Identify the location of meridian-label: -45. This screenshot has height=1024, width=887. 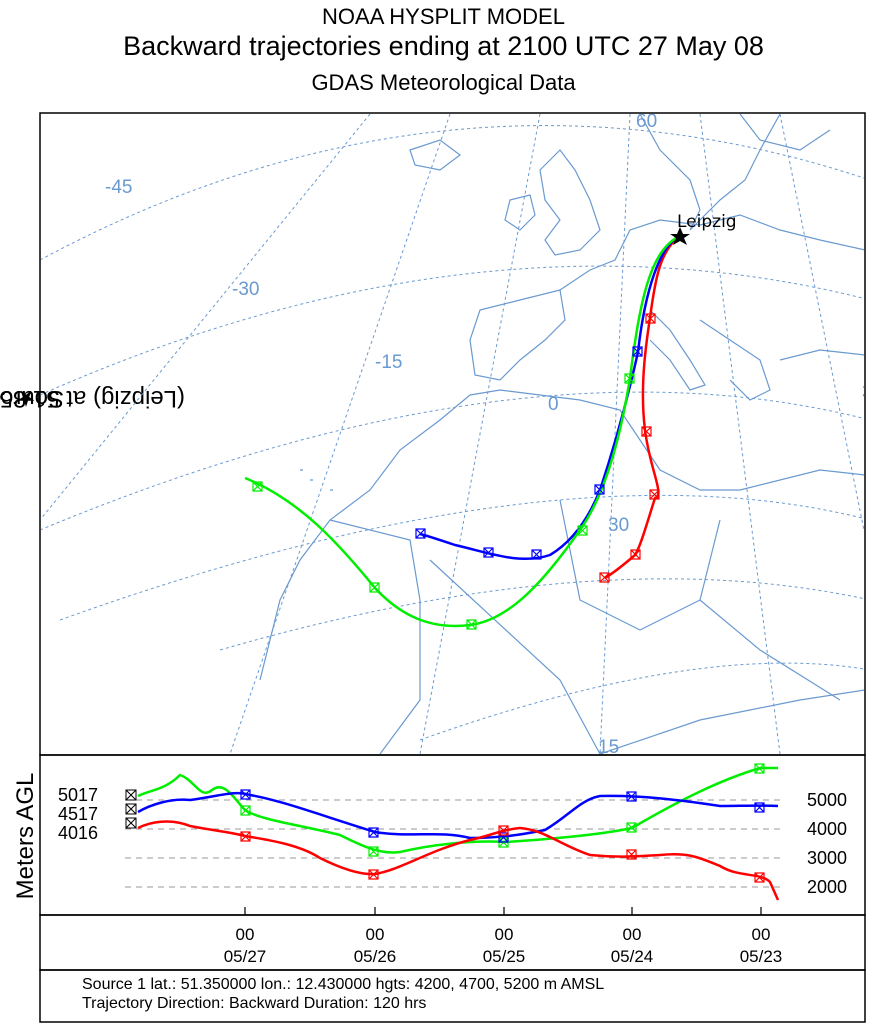
(118, 187).